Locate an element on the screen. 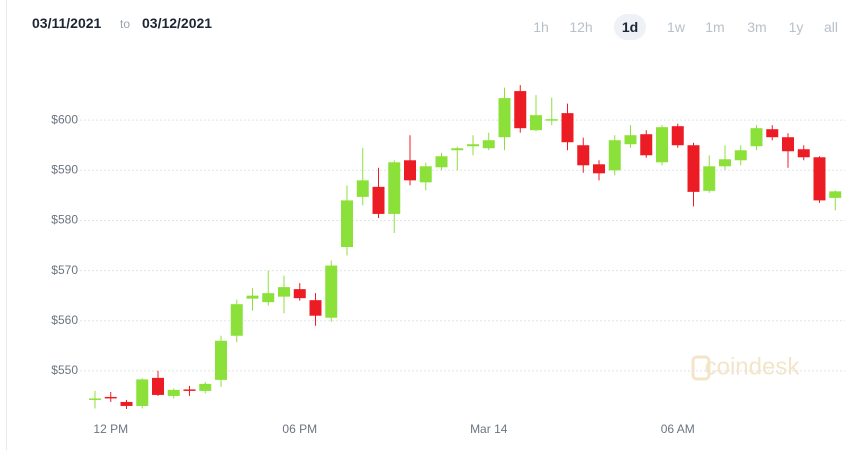  x-tick-label: 06 AM is located at coordinates (678, 429).